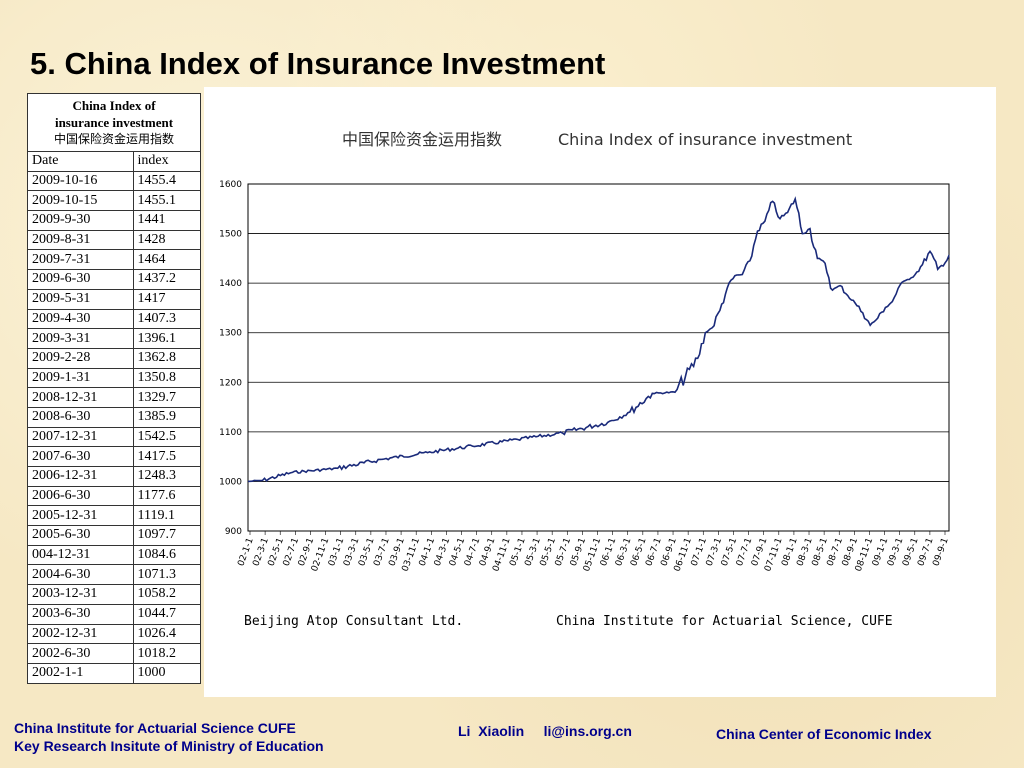 Image resolution: width=1024 pixels, height=768 pixels. I want to click on table-cell-index: 1464, so click(167, 260).